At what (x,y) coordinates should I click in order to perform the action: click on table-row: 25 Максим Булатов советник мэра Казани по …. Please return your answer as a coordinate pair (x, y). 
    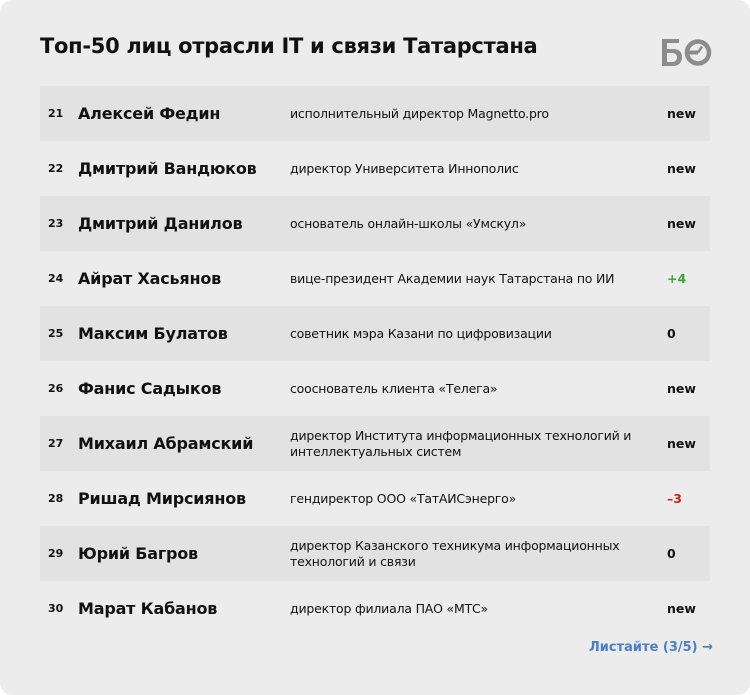
    Looking at the image, I should click on (375, 333).